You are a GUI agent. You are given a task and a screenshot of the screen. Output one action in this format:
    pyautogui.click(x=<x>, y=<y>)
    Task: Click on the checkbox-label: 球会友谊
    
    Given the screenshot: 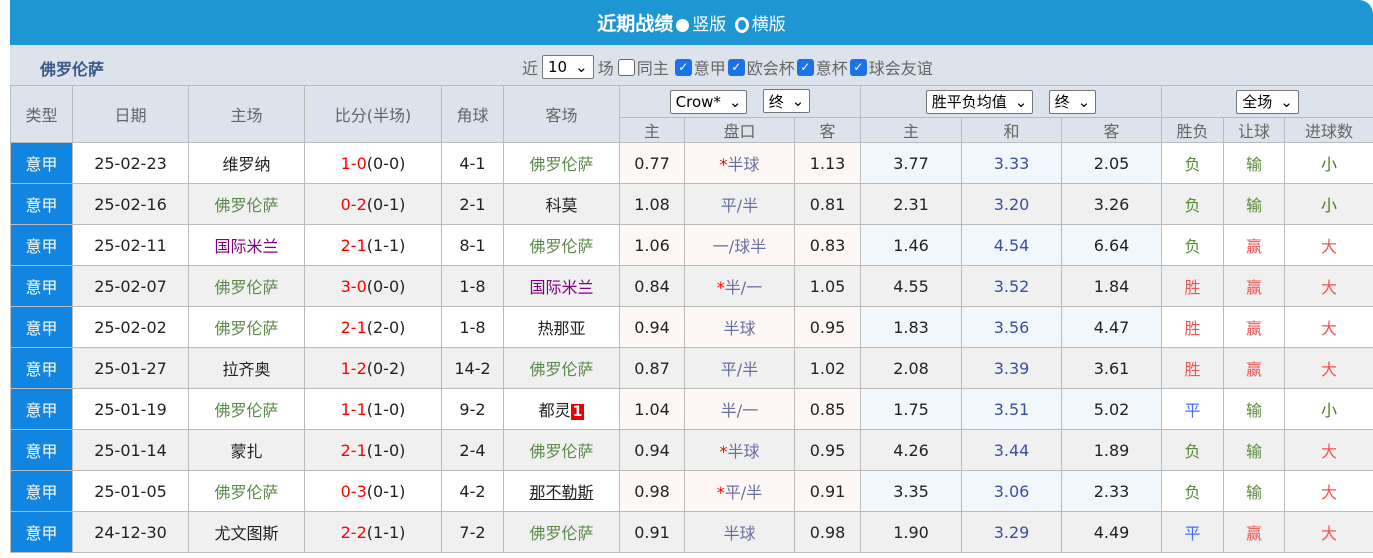 What is the action you would take?
    pyautogui.click(x=900, y=68)
    